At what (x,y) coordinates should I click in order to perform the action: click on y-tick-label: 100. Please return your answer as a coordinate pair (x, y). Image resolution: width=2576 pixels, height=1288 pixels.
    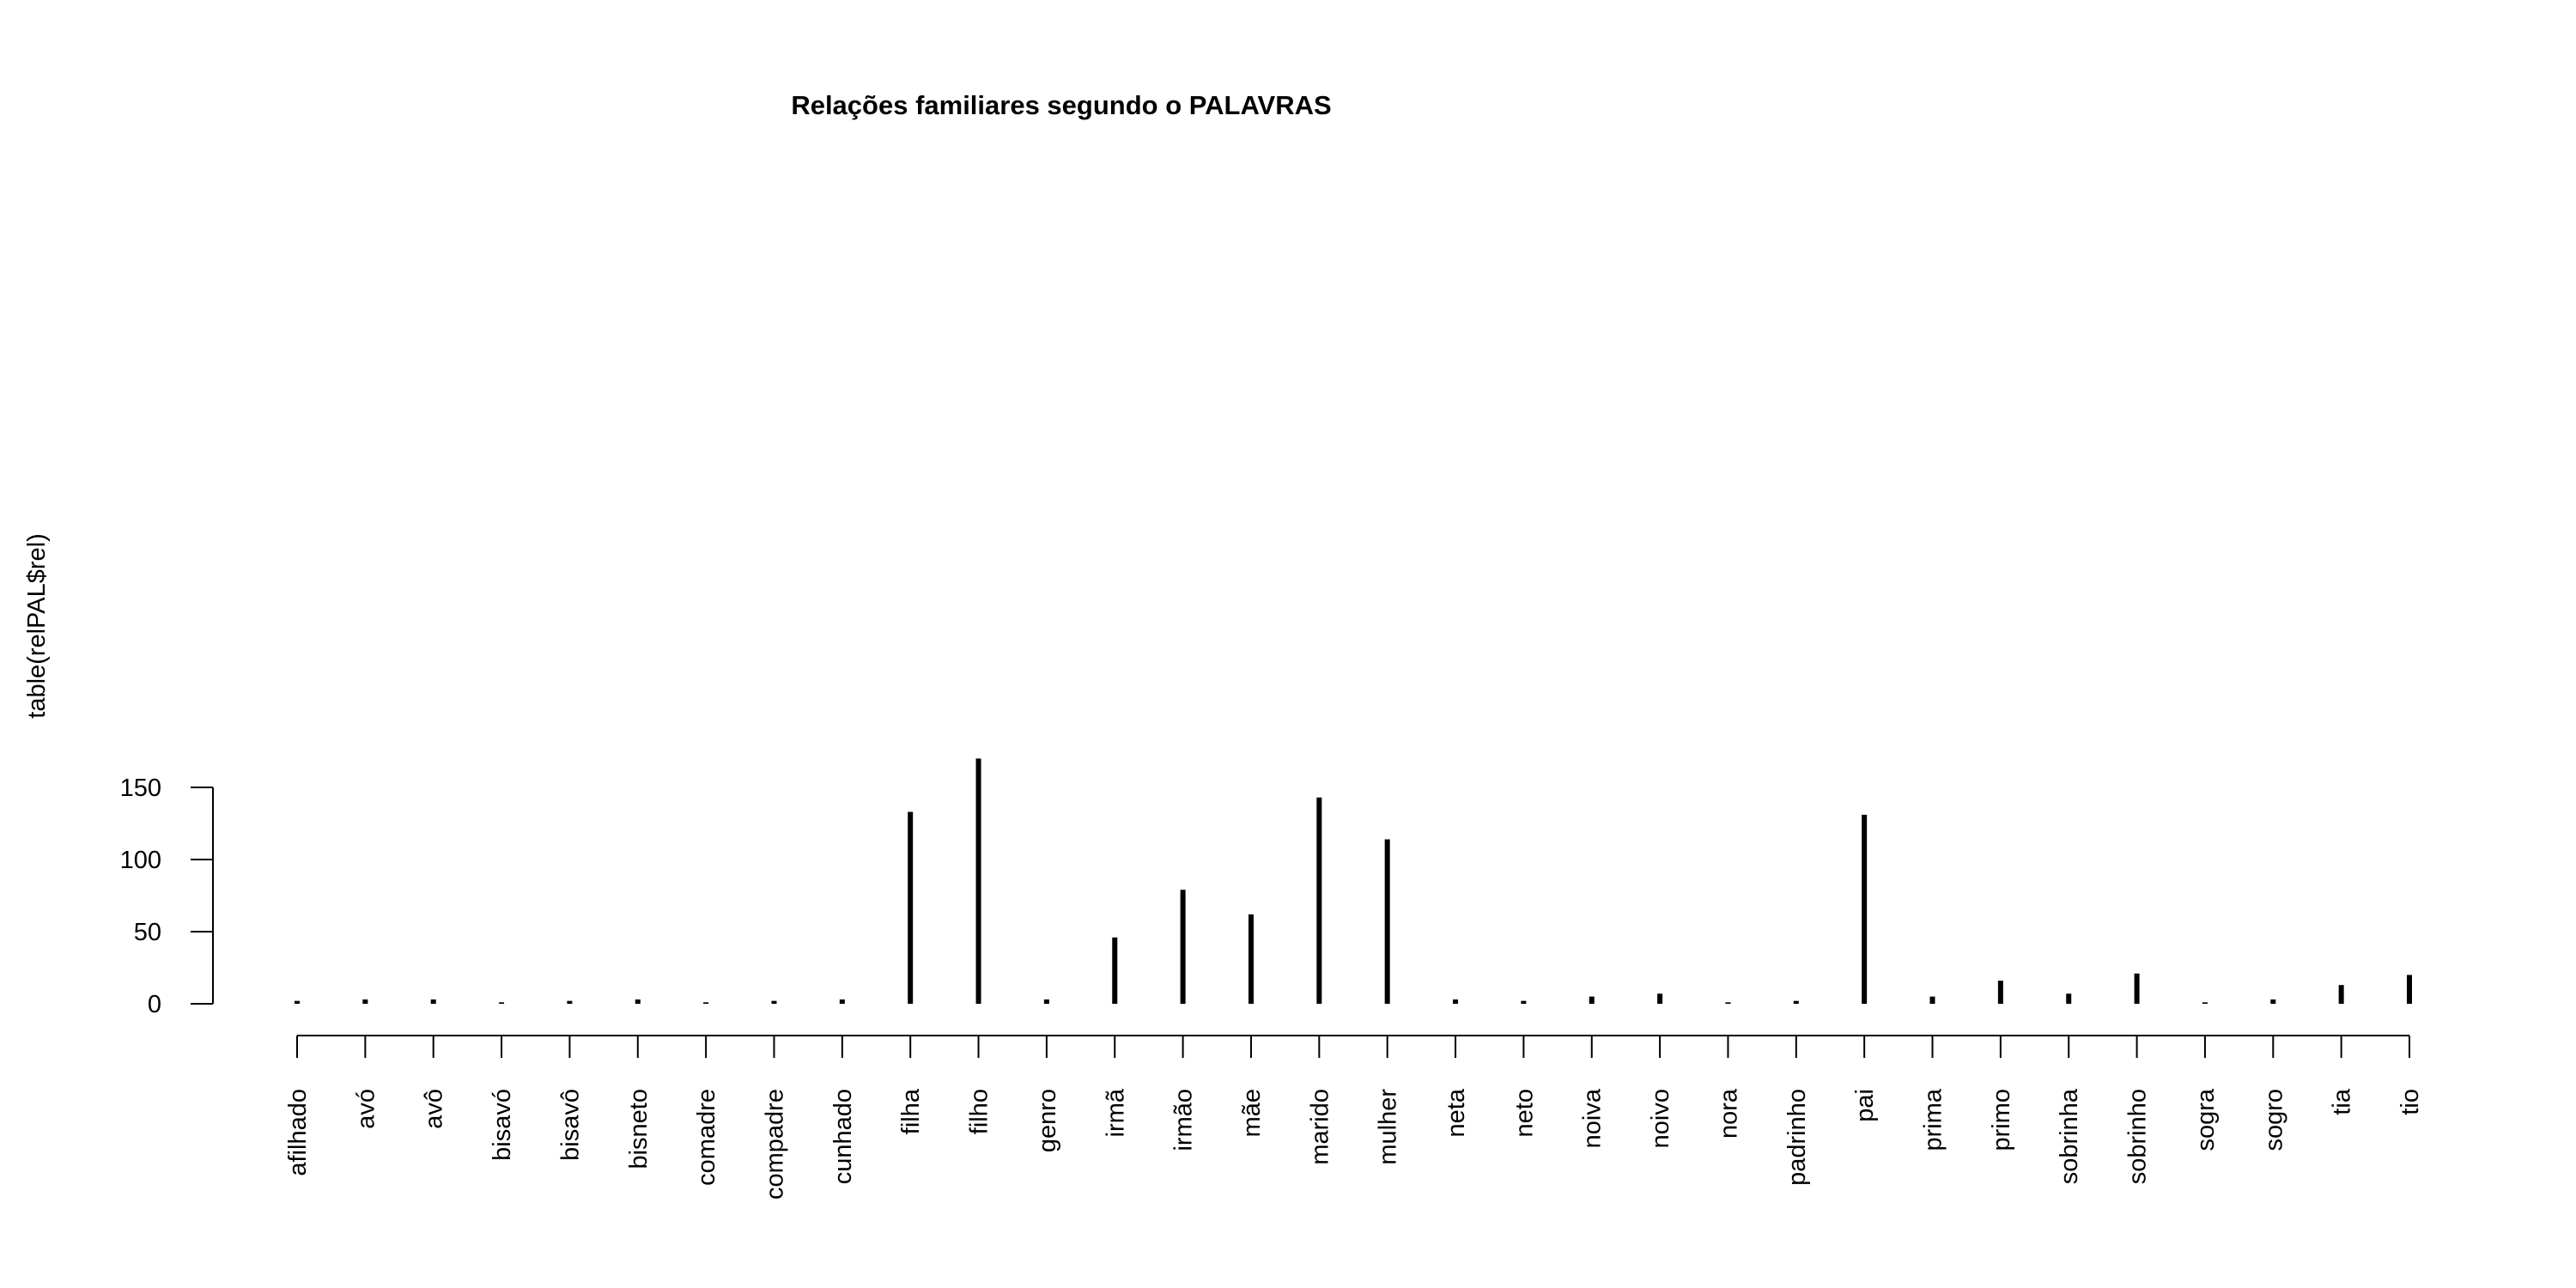
    Looking at the image, I should click on (140, 861).